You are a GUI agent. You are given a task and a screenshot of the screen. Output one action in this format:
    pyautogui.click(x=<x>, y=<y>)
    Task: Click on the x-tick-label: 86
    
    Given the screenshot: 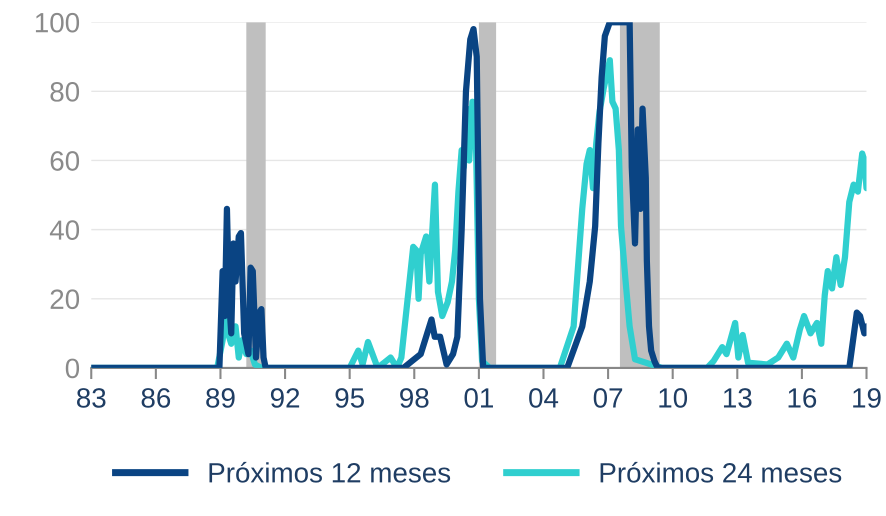 What is the action you would take?
    pyautogui.click(x=156, y=398)
    